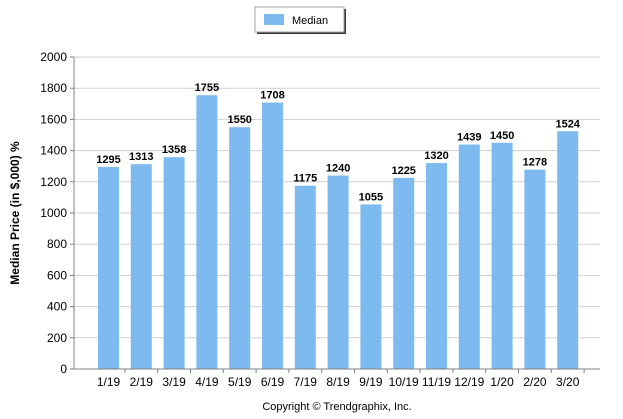  Describe the element at coordinates (53, 213) in the screenshot. I see `y-tick-label: 1000` at that location.